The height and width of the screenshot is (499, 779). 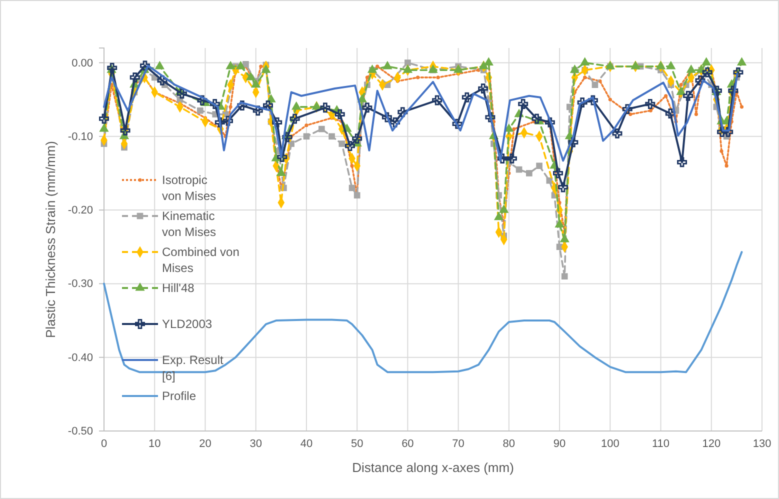 I want to click on y-tick-label: -0.50, so click(x=80, y=432).